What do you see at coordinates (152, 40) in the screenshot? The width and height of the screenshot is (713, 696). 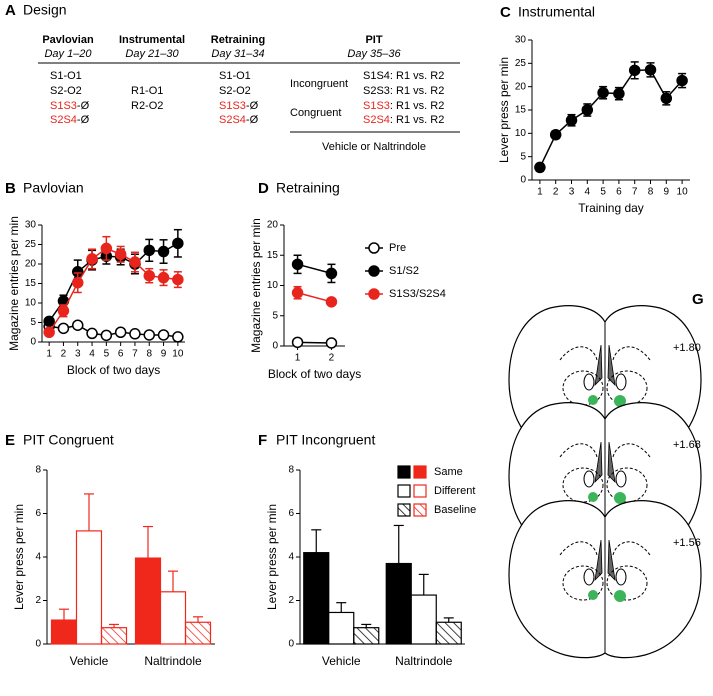 I see `design-header: Instrumental` at bounding box center [152, 40].